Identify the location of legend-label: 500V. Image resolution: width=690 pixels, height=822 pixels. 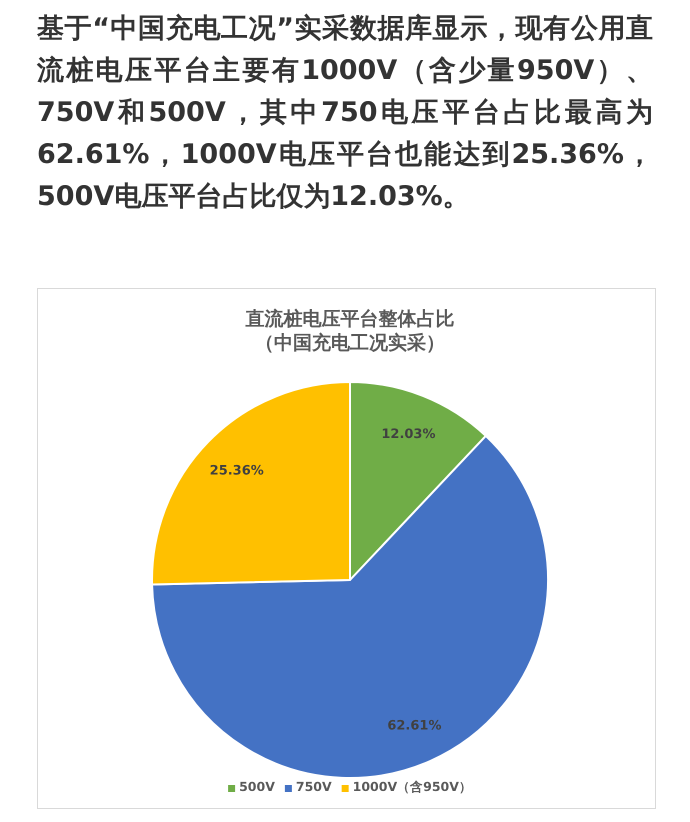
(257, 786).